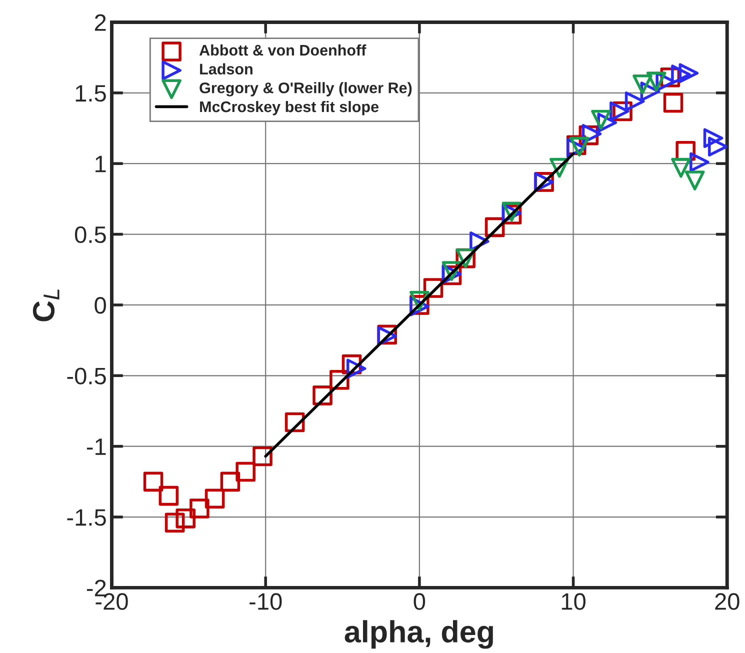 This screenshot has width=745, height=653. I want to click on legend-label: McCroskey best fit slope, so click(289, 108).